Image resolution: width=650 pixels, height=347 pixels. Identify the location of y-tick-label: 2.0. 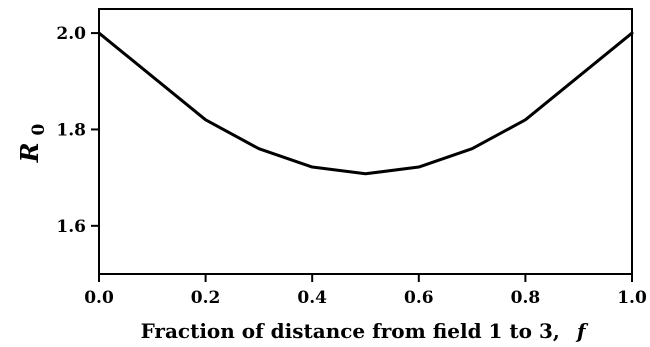
(71, 34).